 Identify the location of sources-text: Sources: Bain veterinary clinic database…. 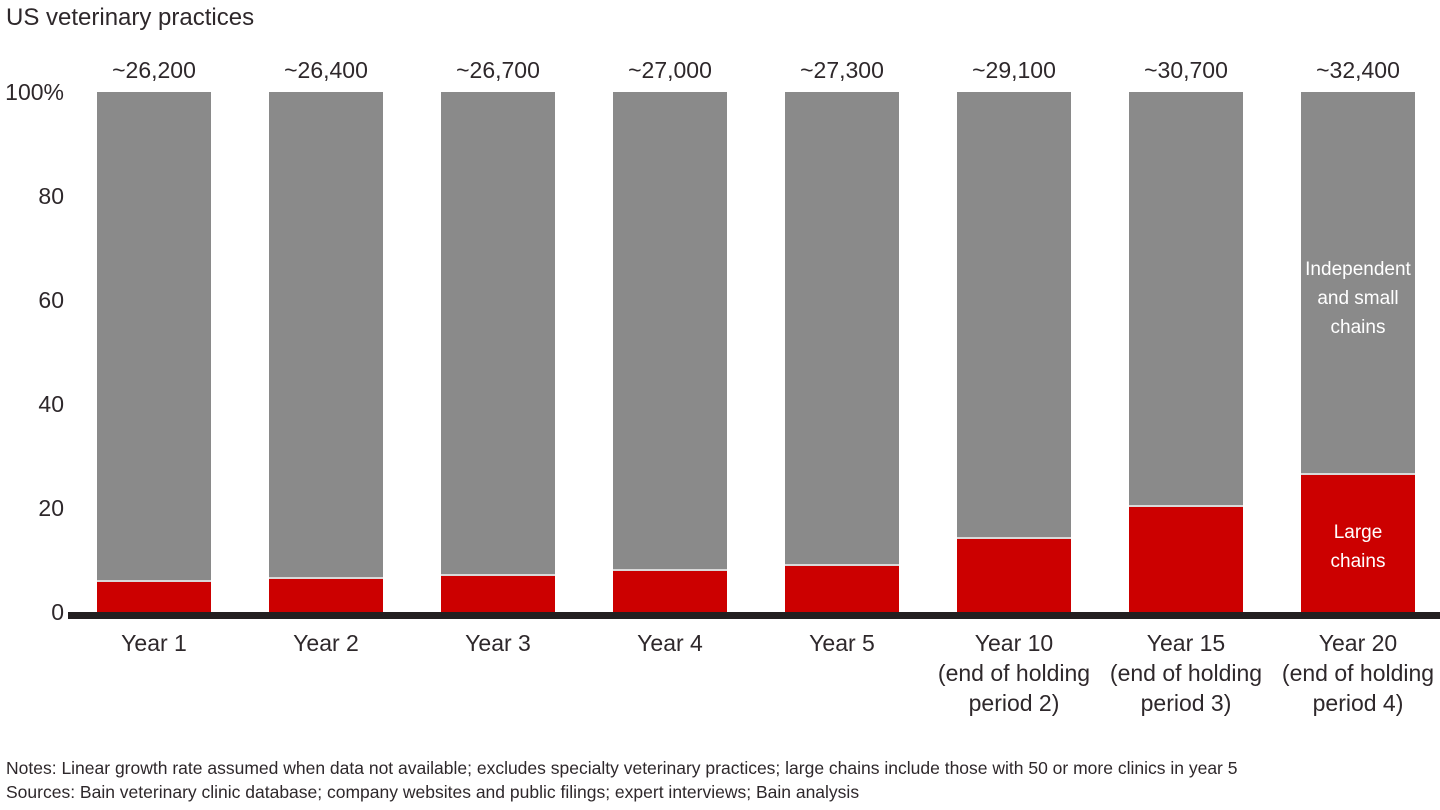
(433, 792).